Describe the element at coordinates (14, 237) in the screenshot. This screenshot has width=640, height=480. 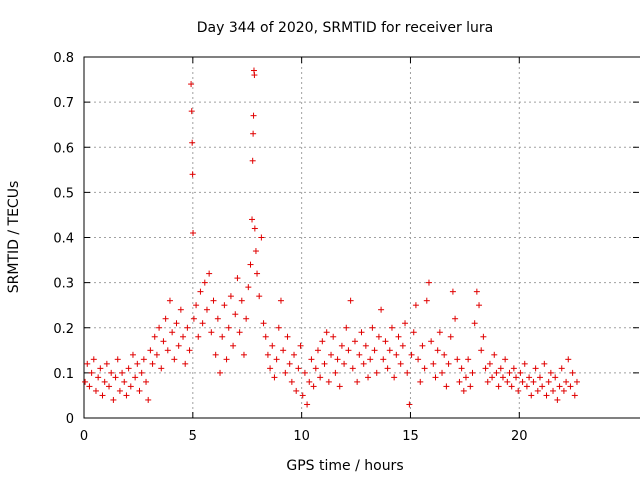
I see `y-axis-label: SRMTID / TECUs` at that location.